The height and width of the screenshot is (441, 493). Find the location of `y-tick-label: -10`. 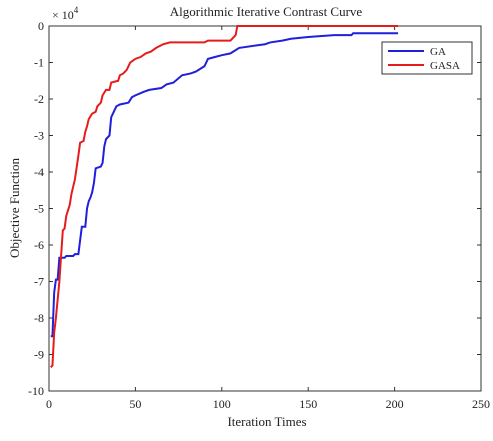

y-tick-label: -10 is located at coordinates (36, 391).